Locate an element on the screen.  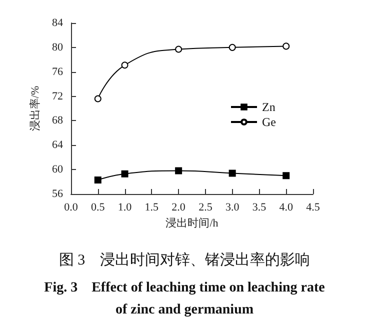
x-tick-label: 1.0 is located at coordinates (125, 208).